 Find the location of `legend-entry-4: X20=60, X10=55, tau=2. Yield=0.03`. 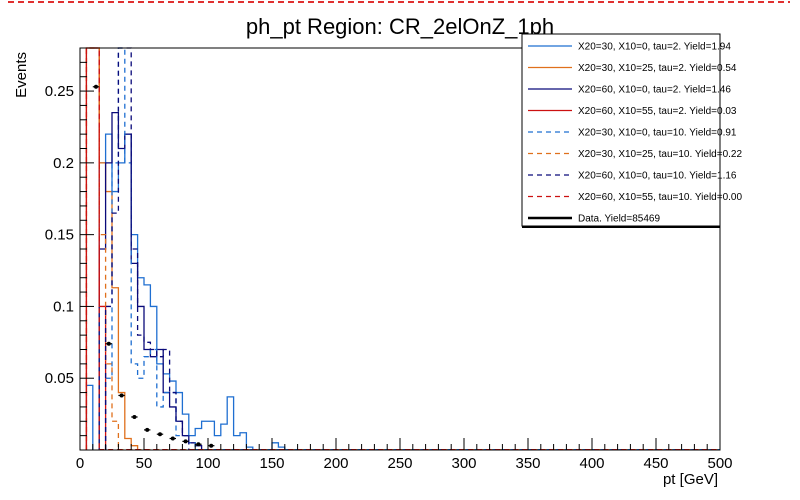

legend-entry-4: X20=60, X10=55, tau=2. Yield=0.03 is located at coordinates (657, 111).